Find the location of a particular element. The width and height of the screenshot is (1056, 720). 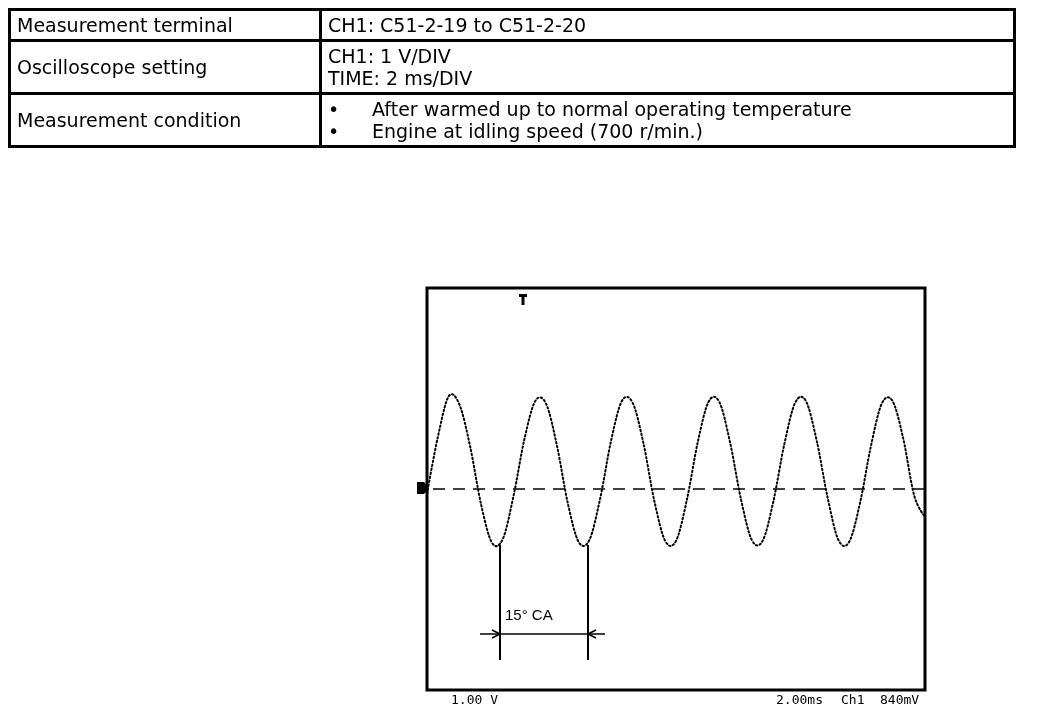

text: 2.00ms is located at coordinates (799, 699).